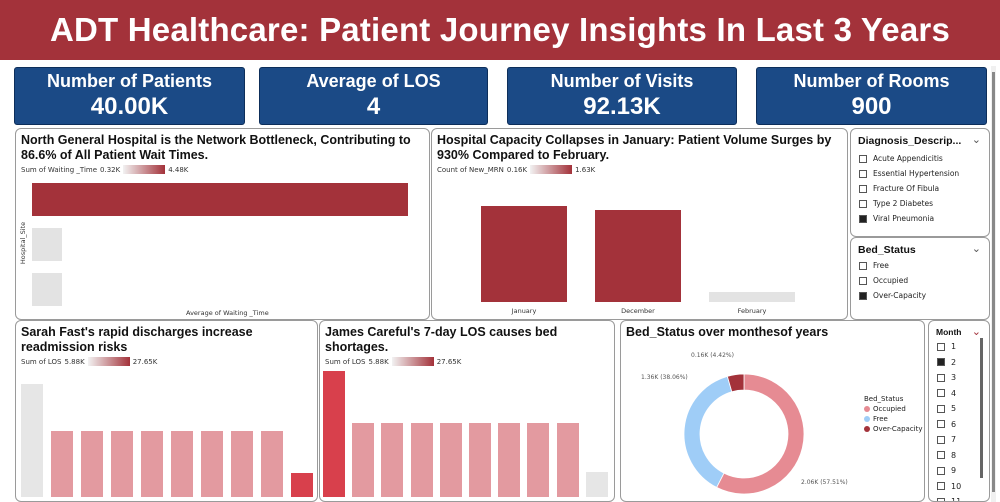  Describe the element at coordinates (959, 471) in the screenshot. I see `slicer-option: 9` at that location.